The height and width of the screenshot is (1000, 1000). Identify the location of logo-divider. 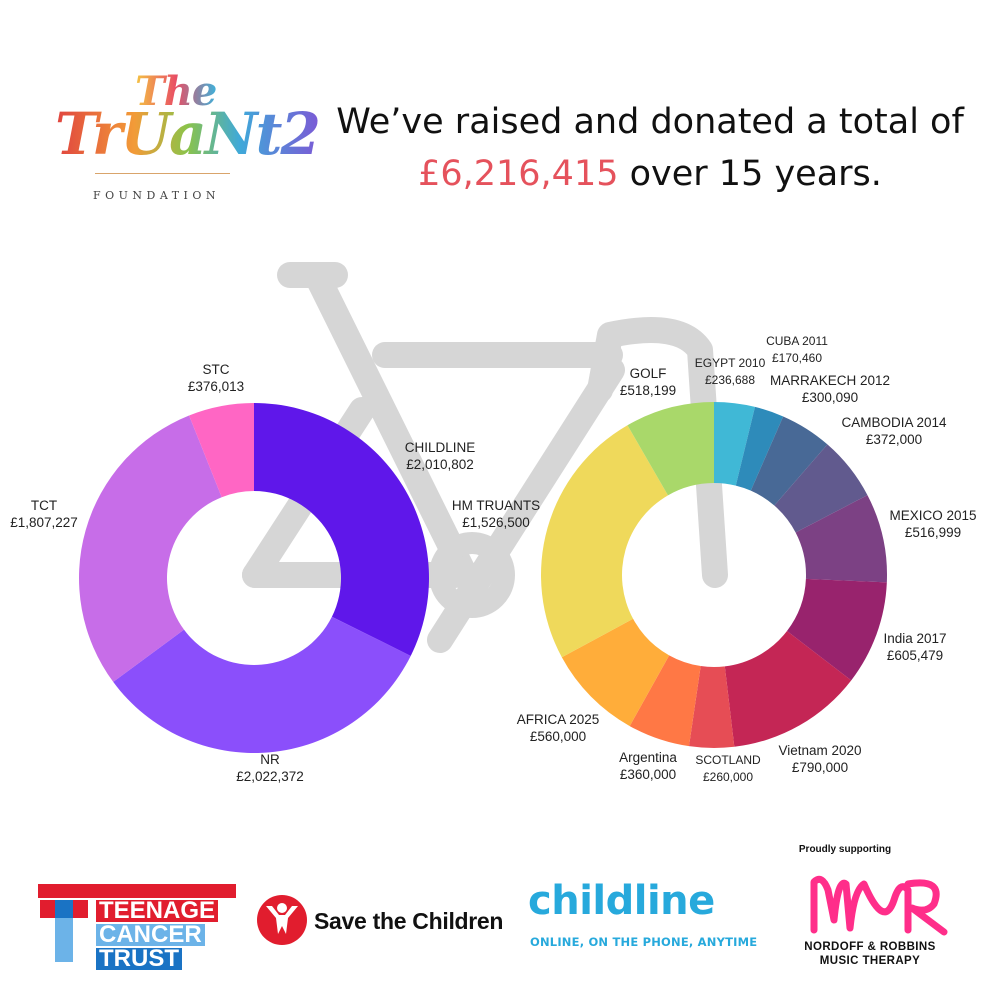
(162, 173).